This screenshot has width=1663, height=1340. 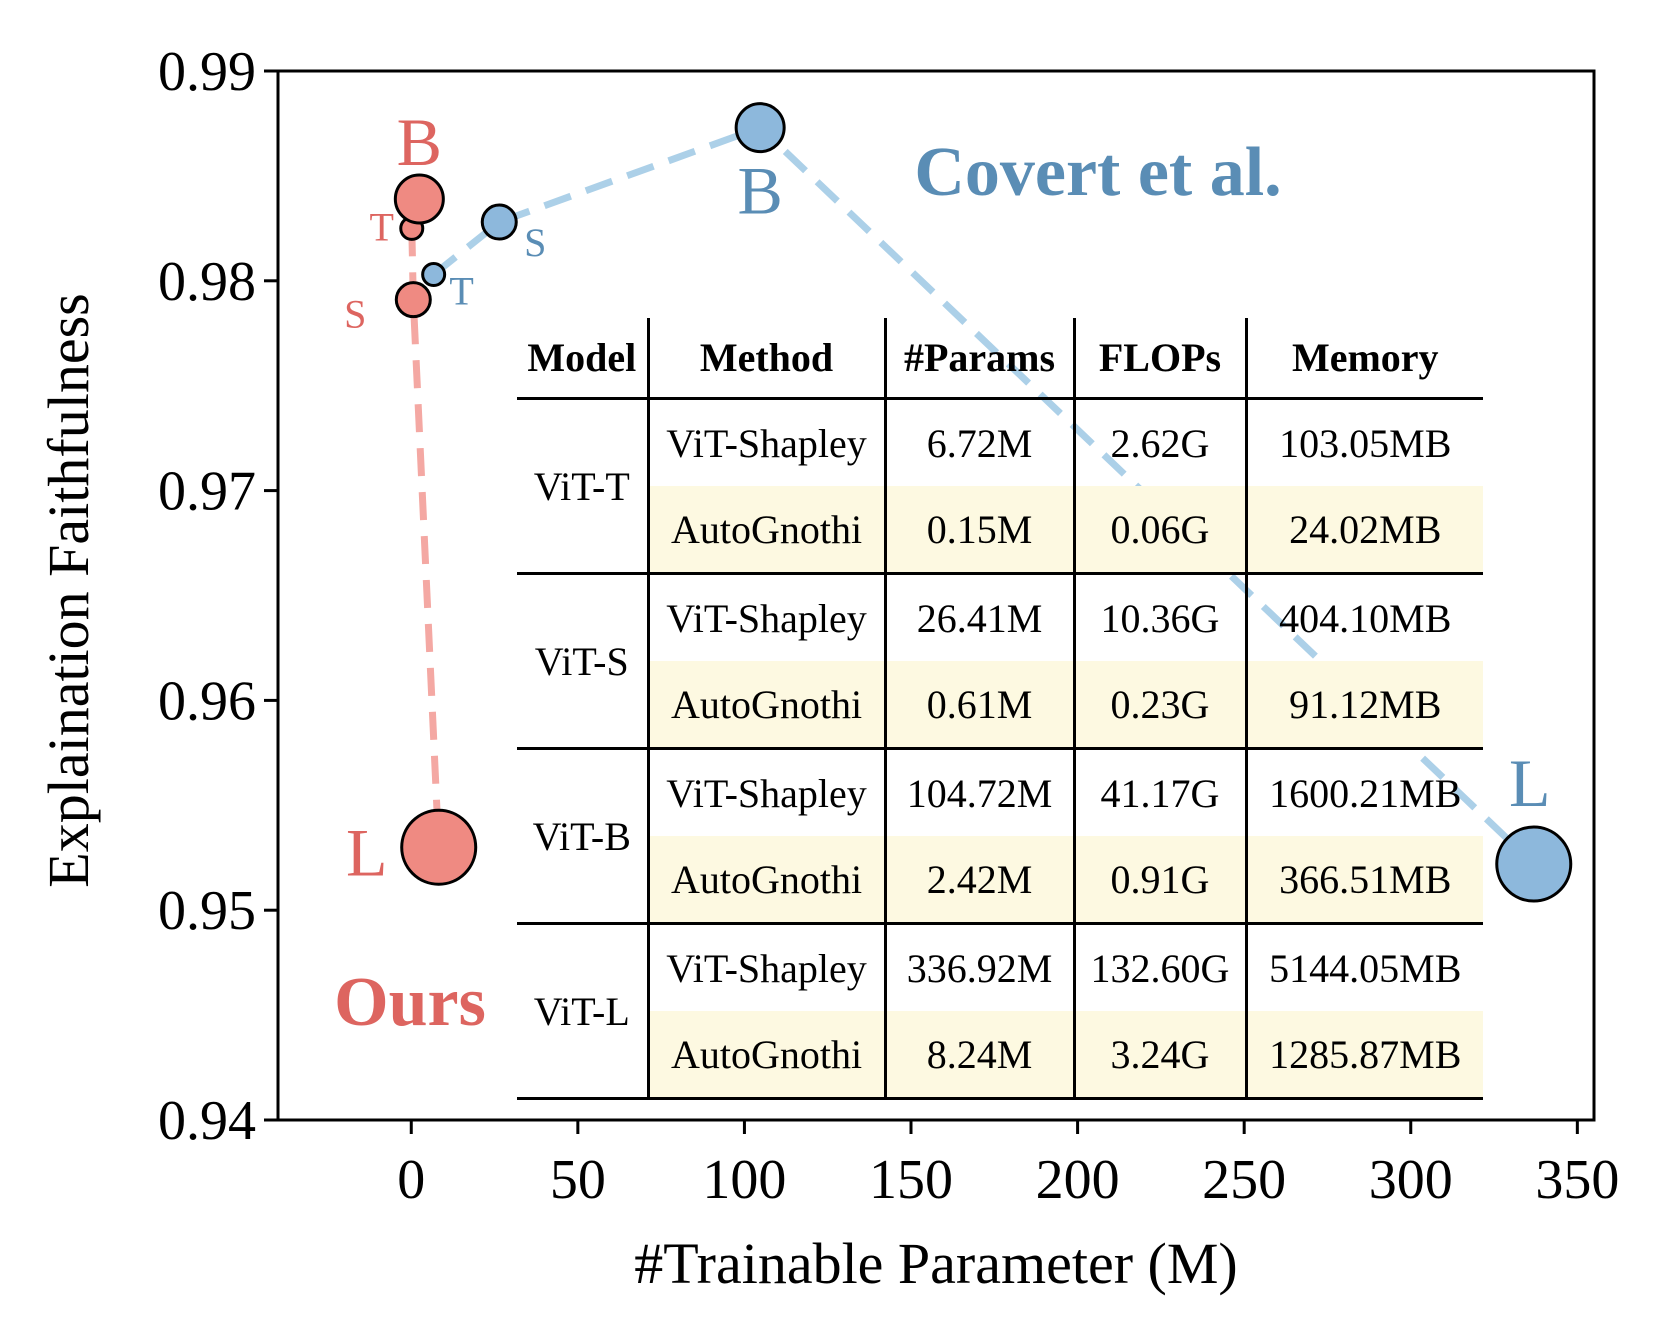 What do you see at coordinates (68, 590) in the screenshot?
I see `y-axis-title: Explaination Faithfulness` at bounding box center [68, 590].